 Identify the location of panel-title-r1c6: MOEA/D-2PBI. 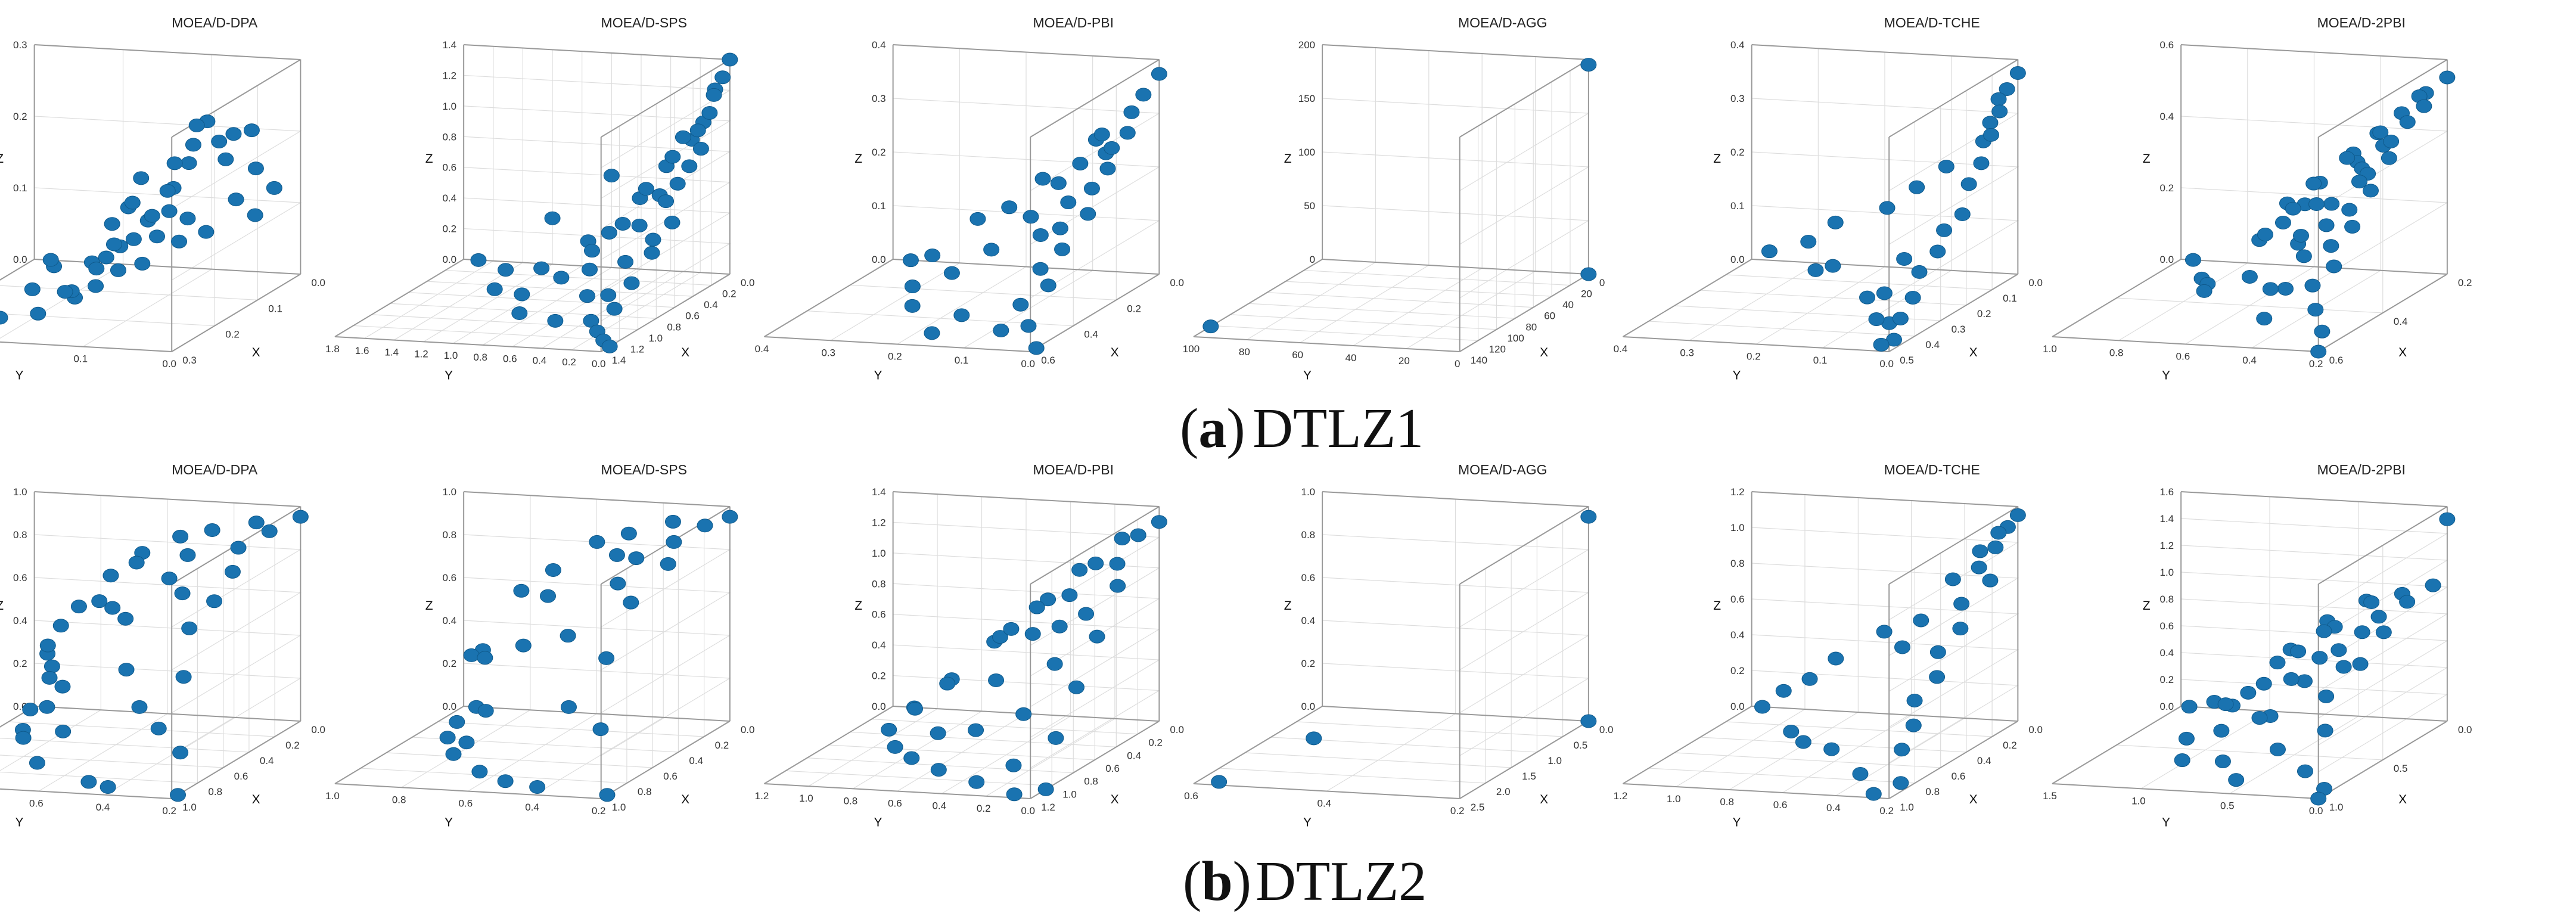
(2361, 23).